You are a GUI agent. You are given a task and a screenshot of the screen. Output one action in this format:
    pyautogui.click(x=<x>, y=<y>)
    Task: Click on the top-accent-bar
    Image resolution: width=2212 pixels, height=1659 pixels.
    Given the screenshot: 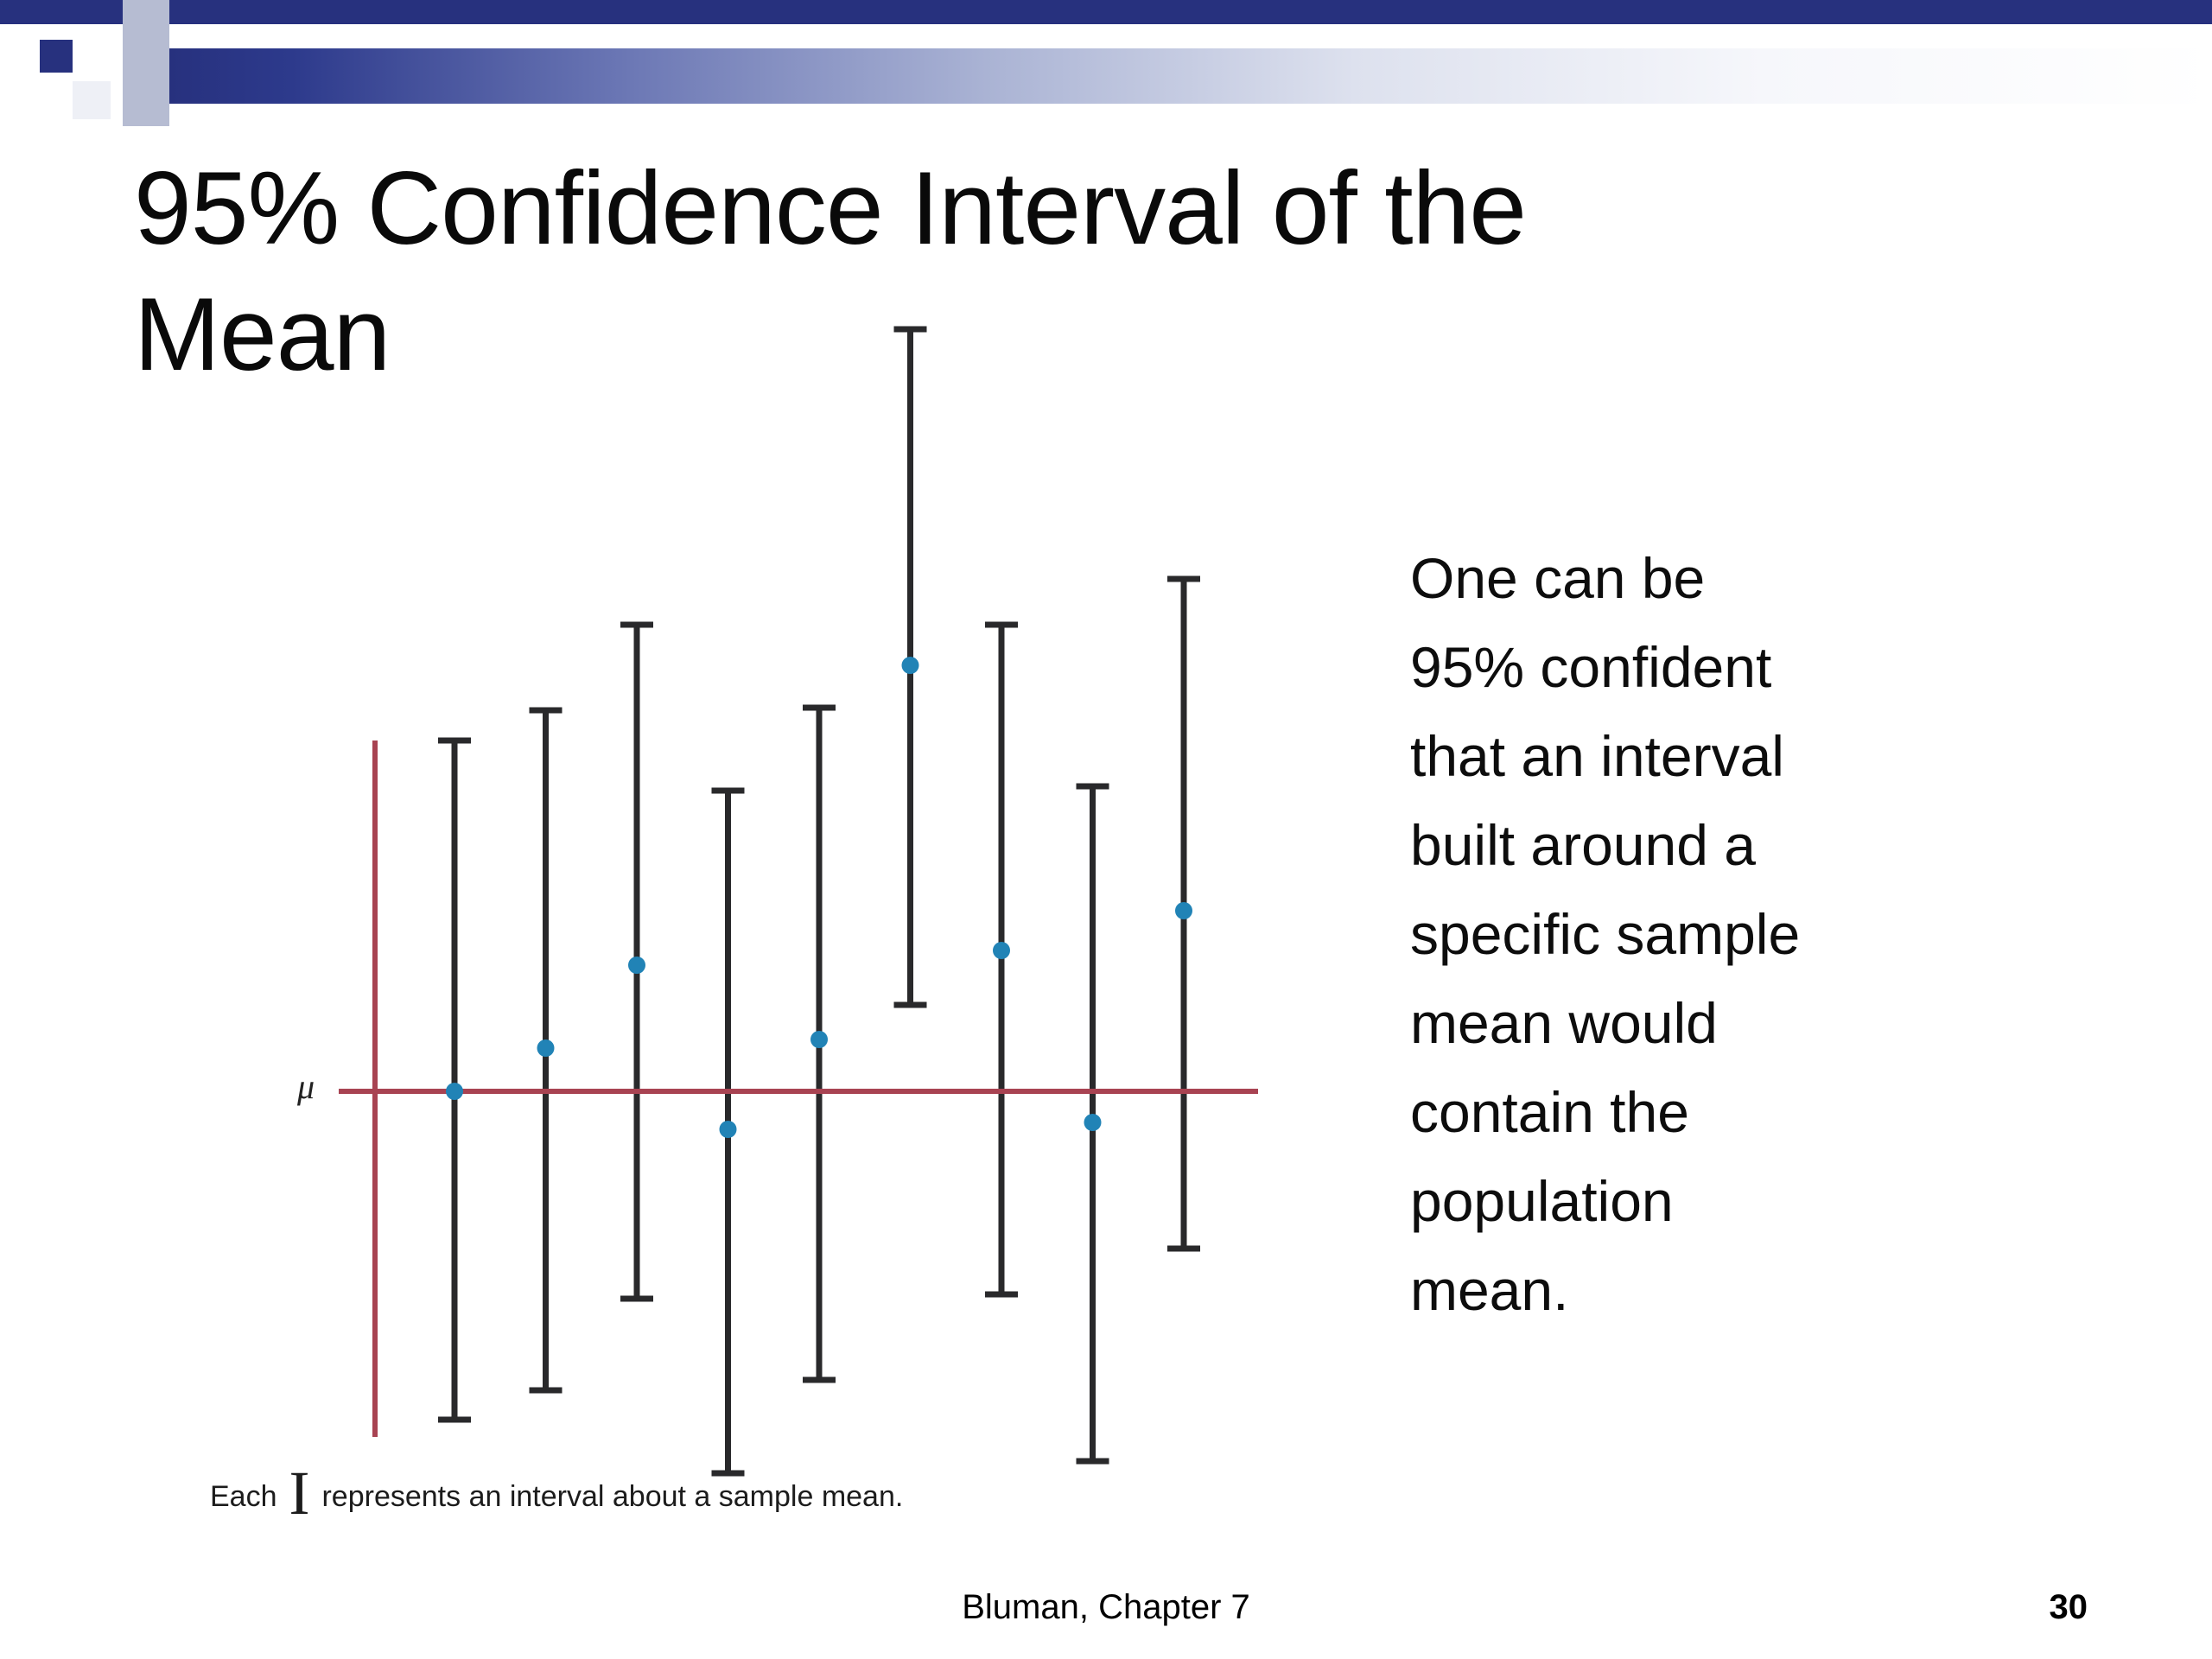 What is the action you would take?
    pyautogui.click(x=1106, y=12)
    